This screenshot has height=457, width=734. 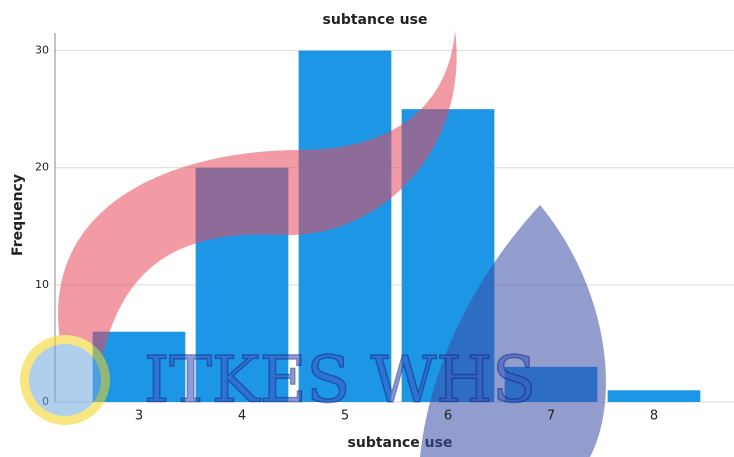 I want to click on watermark-text: ITKES WHS, so click(x=340, y=381).